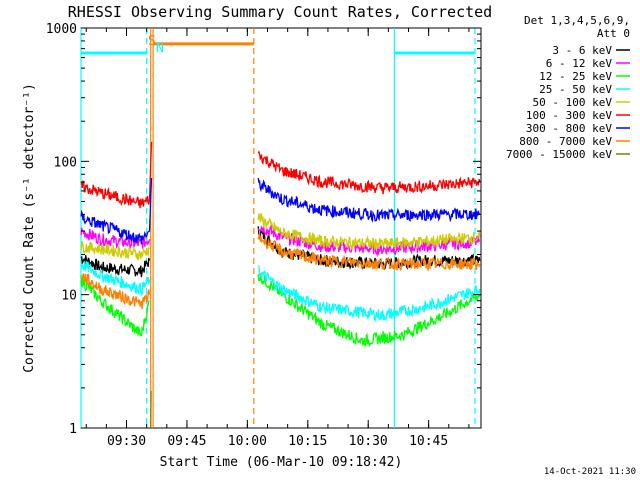 Image resolution: width=640 pixels, height=480 pixels. What do you see at coordinates (613, 33) in the screenshot?
I see `legend-header-attenuator: Att 0` at bounding box center [613, 33].